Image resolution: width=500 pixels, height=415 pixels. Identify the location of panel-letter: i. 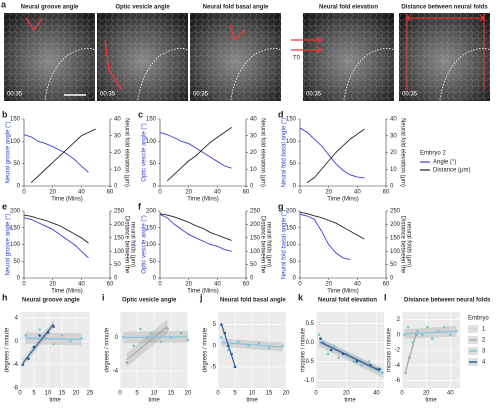
(103, 297).